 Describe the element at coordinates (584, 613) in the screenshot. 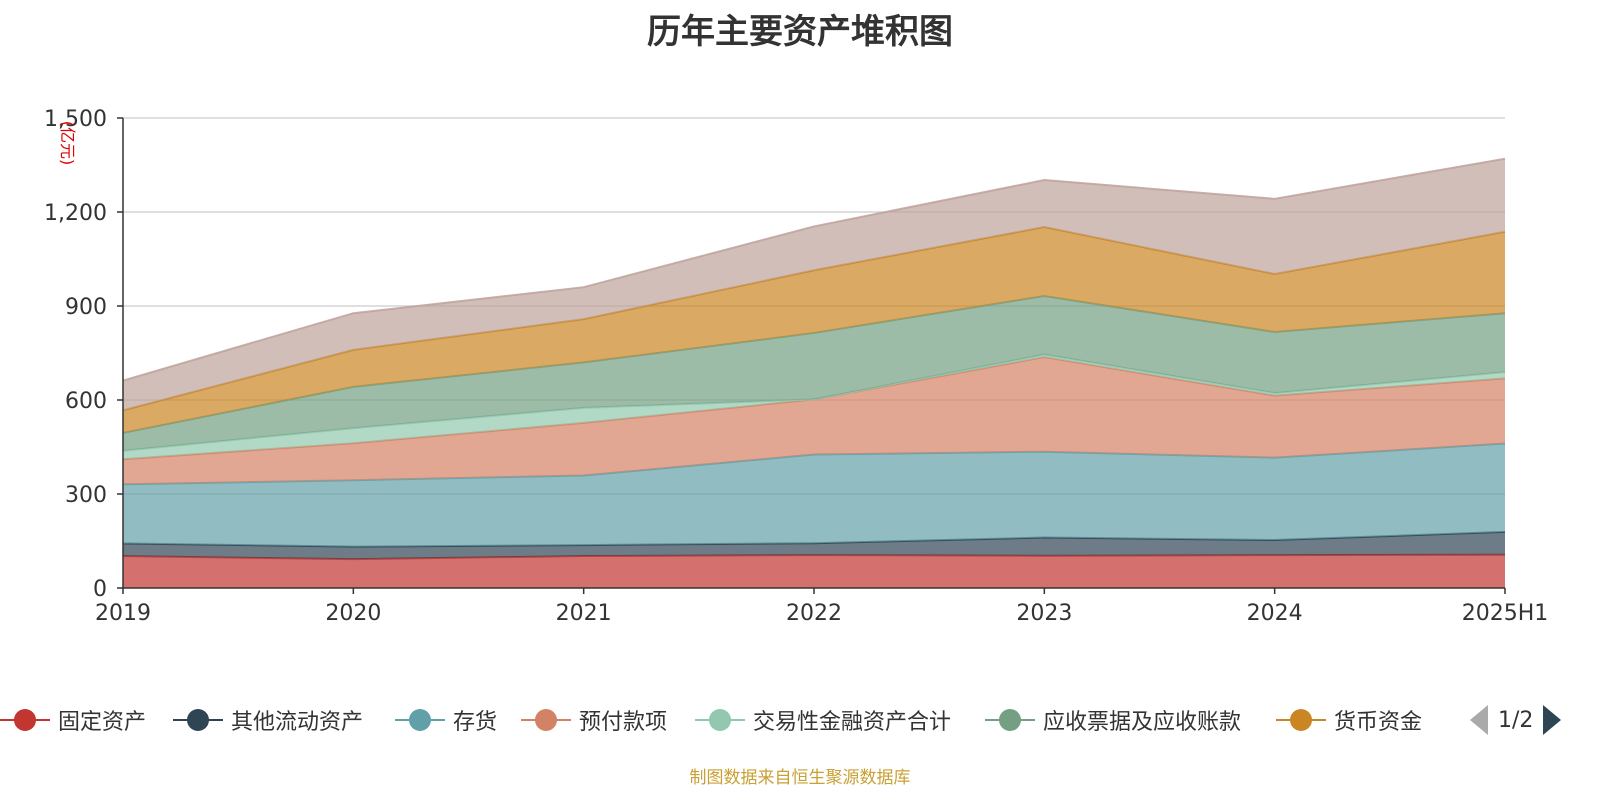

I see `x-tick-label: 2021` at that location.